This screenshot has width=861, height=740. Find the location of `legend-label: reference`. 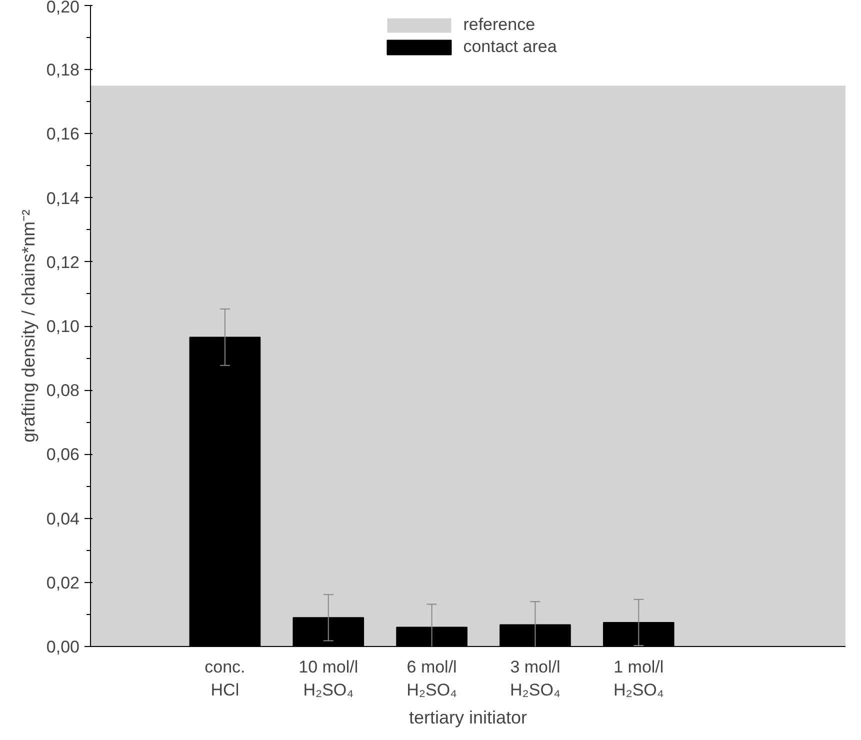

legend-label: reference is located at coordinates (499, 25).